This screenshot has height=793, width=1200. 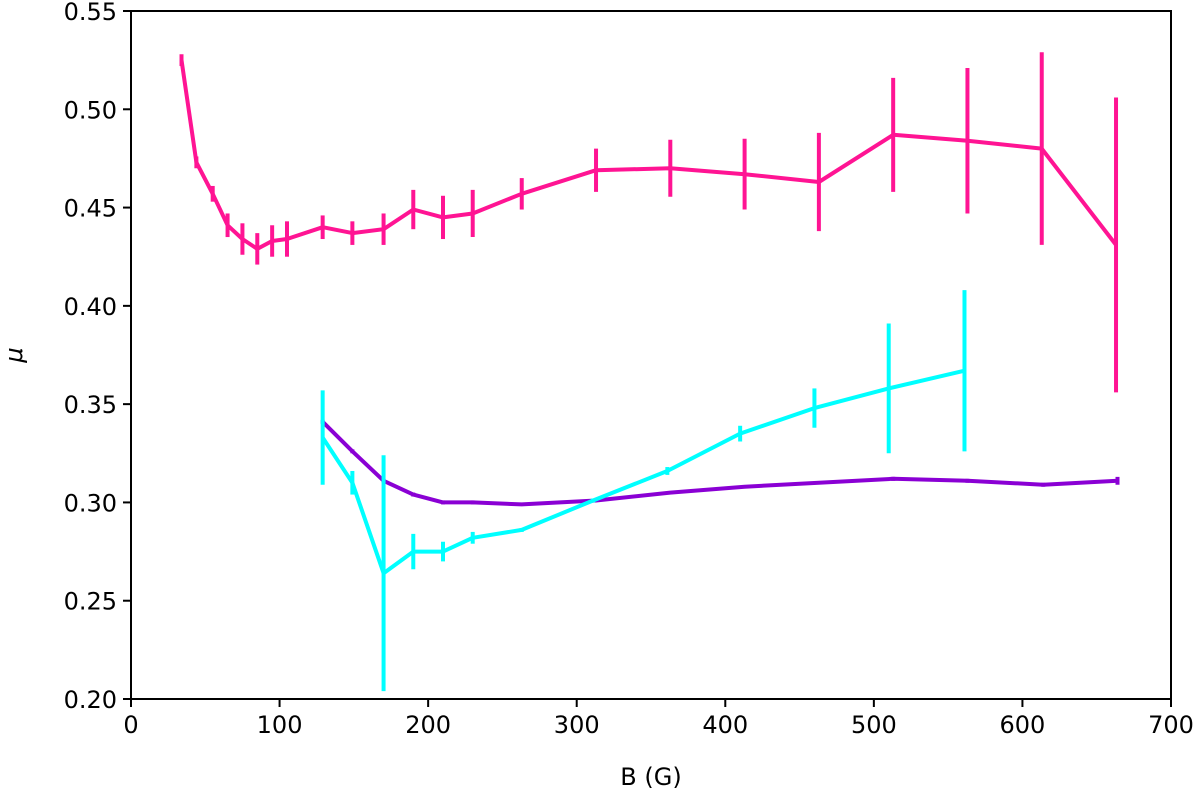 I want to click on x-tick-label: 500, so click(x=874, y=725).